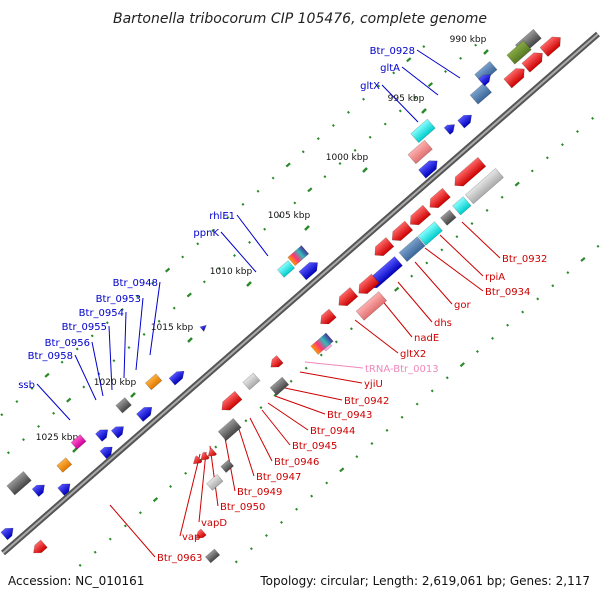 Image resolution: width=600 pixels, height=600 pixels. I want to click on scale-tick-label: 1000 kbp, so click(347, 158).